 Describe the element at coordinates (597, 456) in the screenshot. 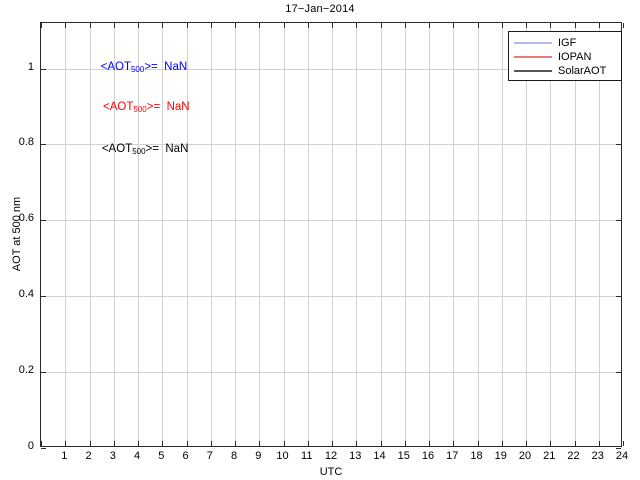

I see `x-tick-label: 23` at that location.